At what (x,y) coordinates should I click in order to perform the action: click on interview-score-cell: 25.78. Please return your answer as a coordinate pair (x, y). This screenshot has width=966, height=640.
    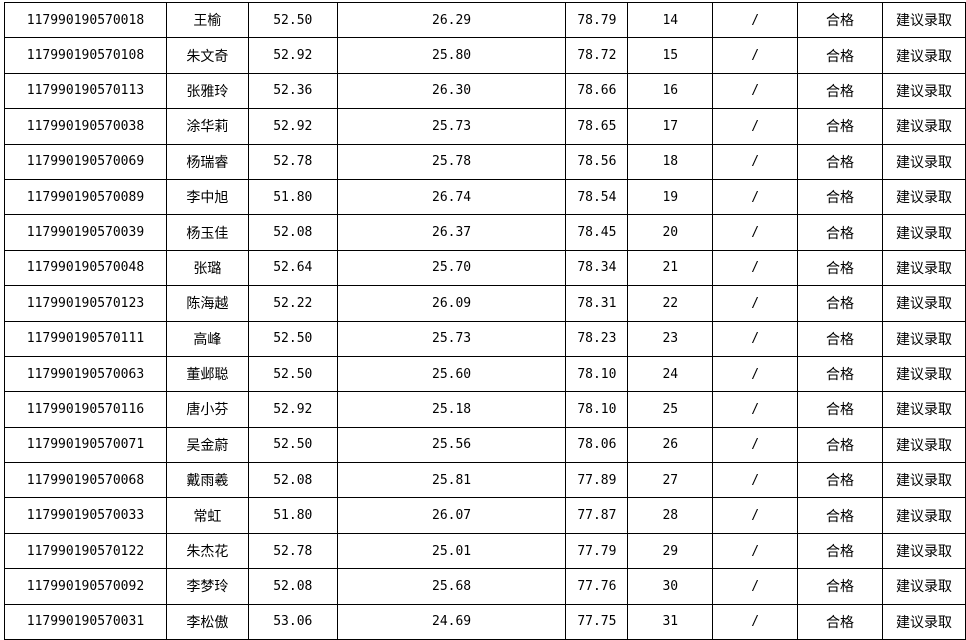
    Looking at the image, I should click on (451, 161).